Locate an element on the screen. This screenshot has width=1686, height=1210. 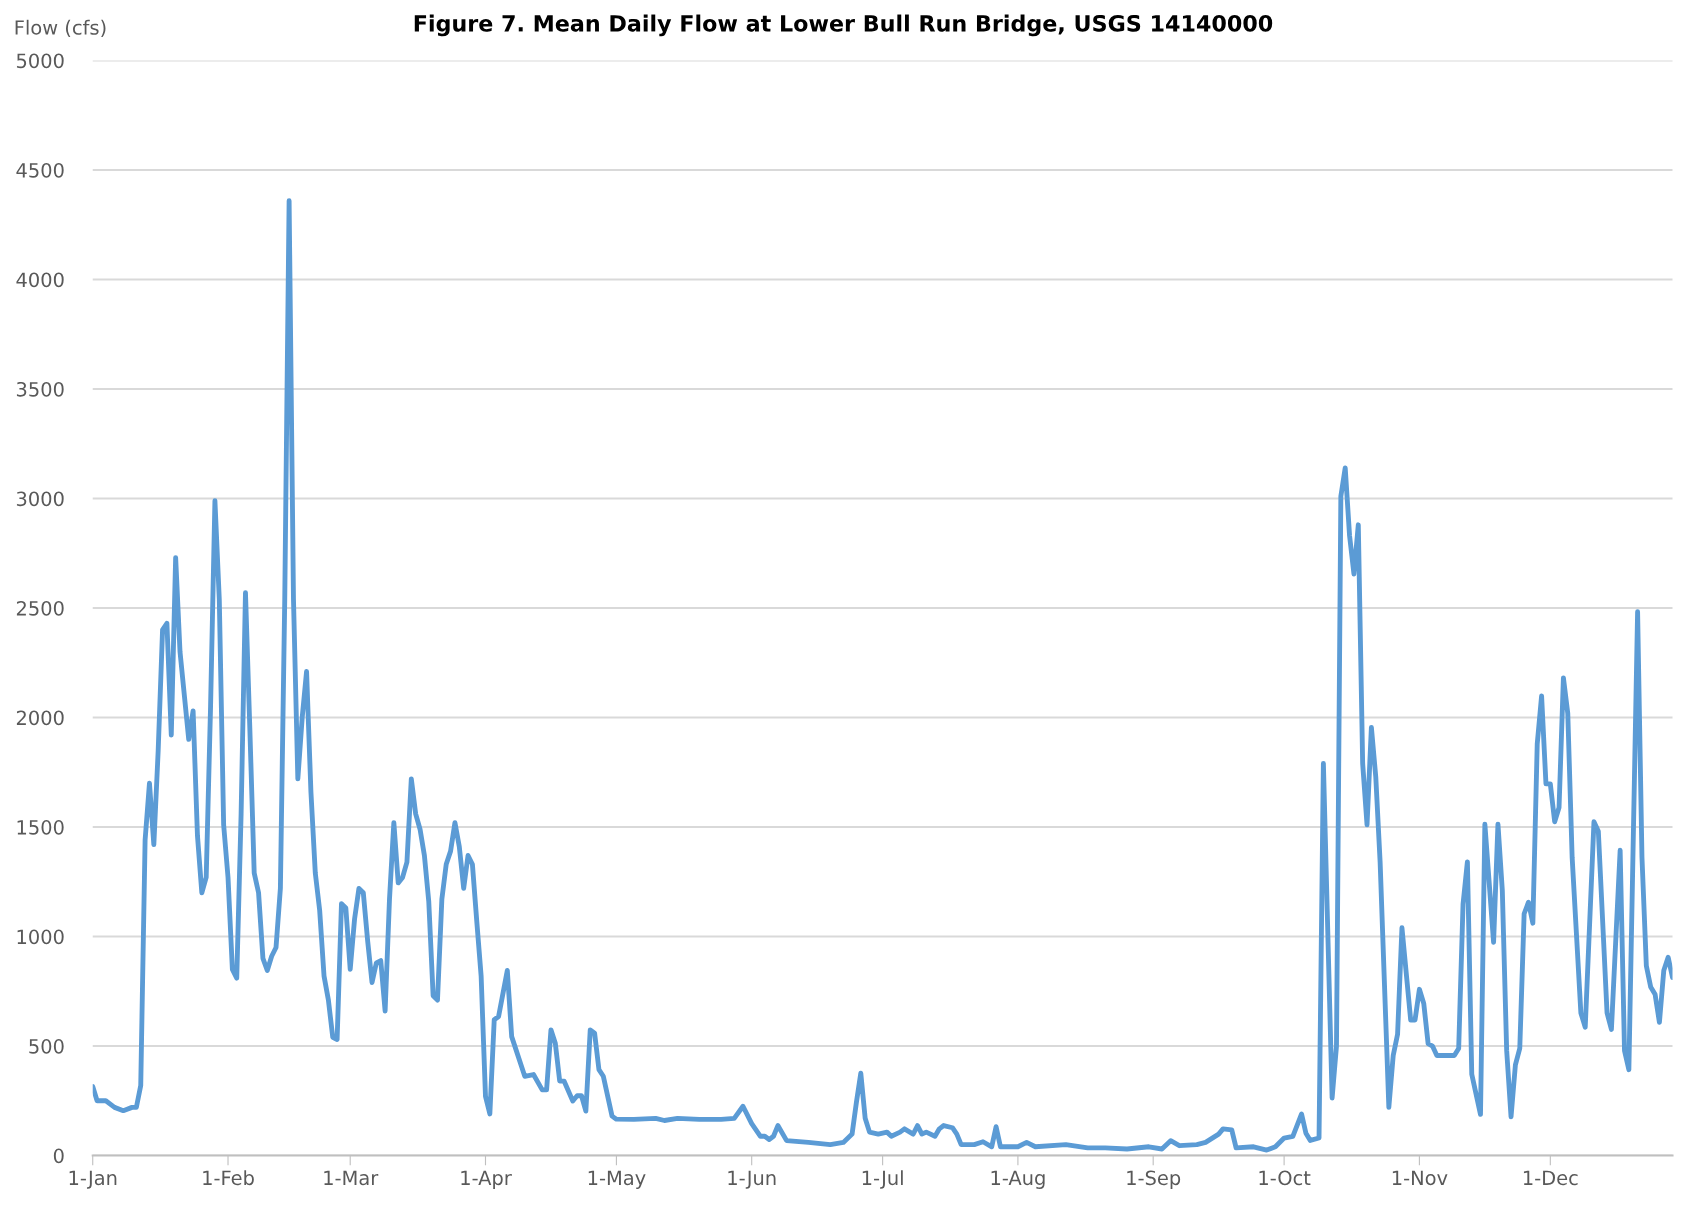
x-tick-label: 1-Sep is located at coordinates (1154, 1179).